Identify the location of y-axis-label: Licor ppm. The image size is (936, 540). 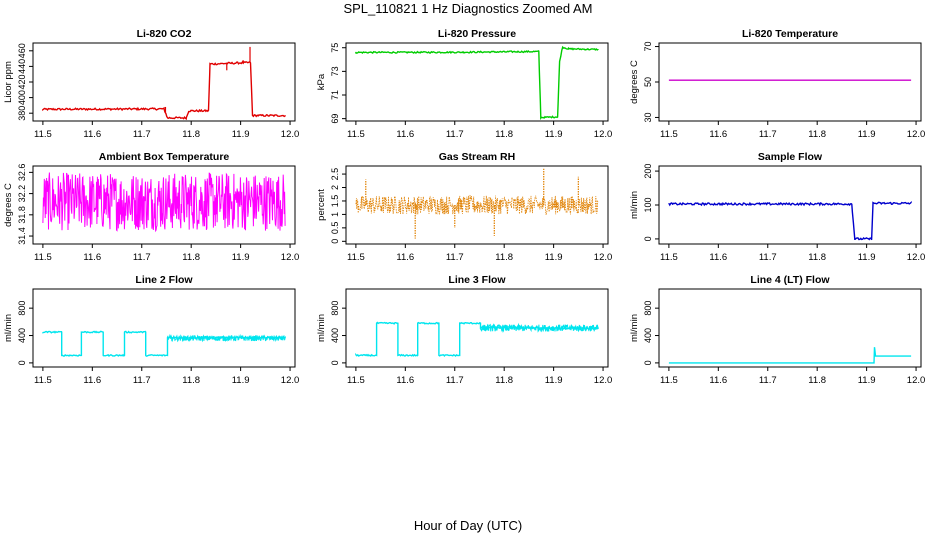
(8, 82).